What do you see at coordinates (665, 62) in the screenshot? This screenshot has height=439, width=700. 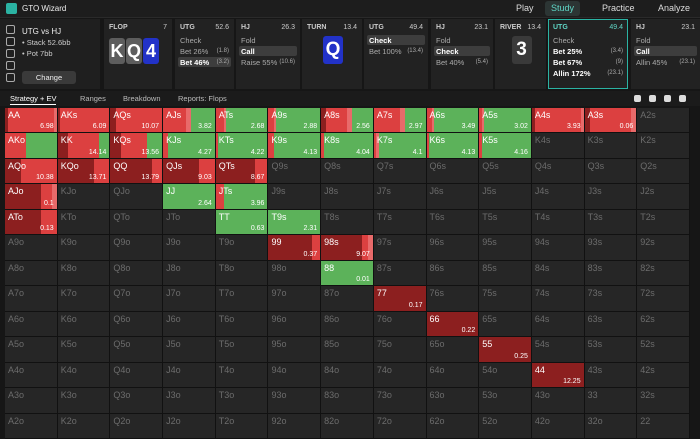 I see `action-option: Allin 45% (23.1)` at bounding box center [665, 62].